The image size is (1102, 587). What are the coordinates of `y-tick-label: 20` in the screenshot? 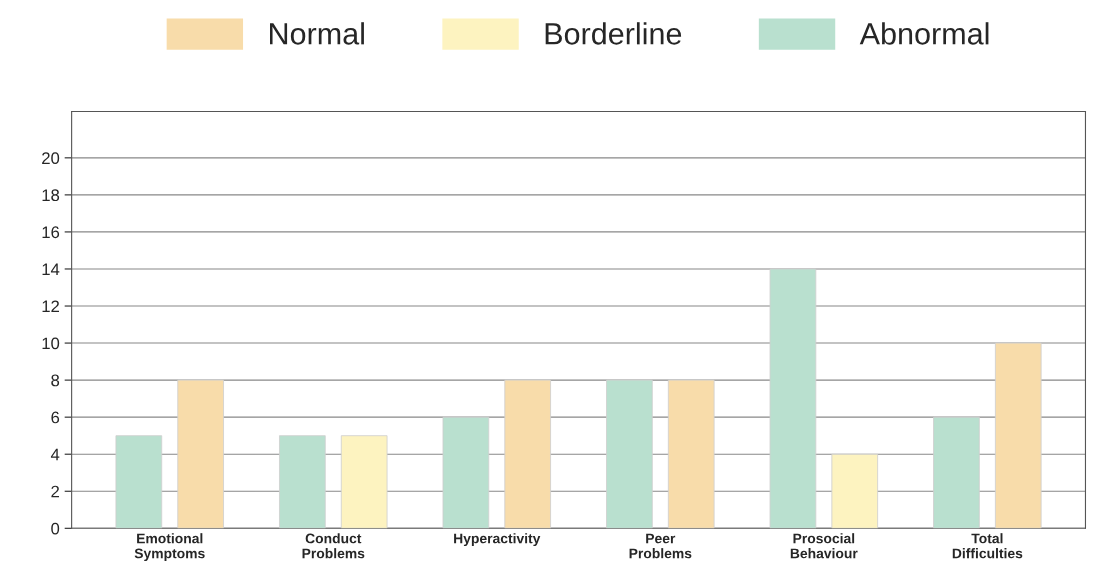 It's located at (51, 158).